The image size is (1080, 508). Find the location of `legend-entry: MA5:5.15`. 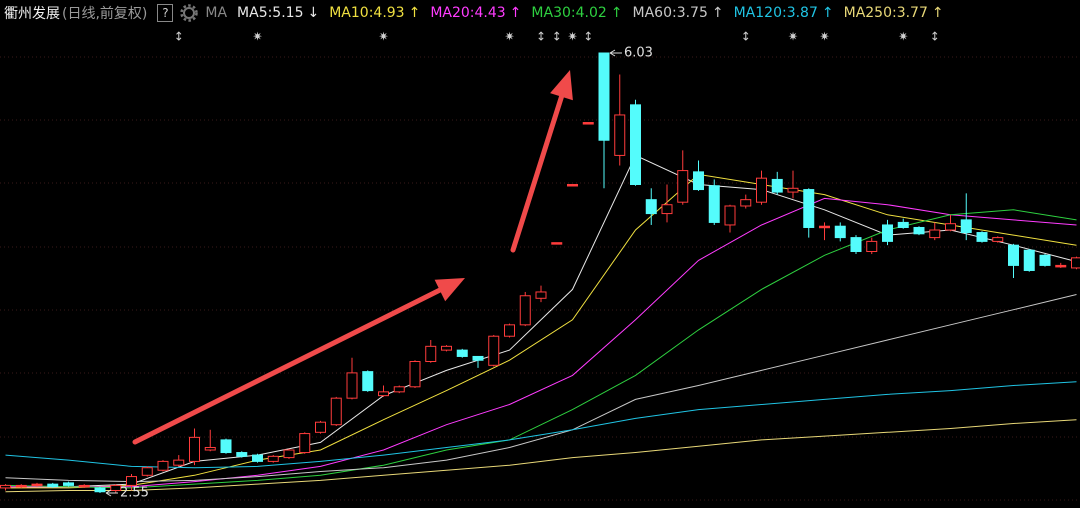

legend-entry: MA5:5.15 is located at coordinates (270, 13).